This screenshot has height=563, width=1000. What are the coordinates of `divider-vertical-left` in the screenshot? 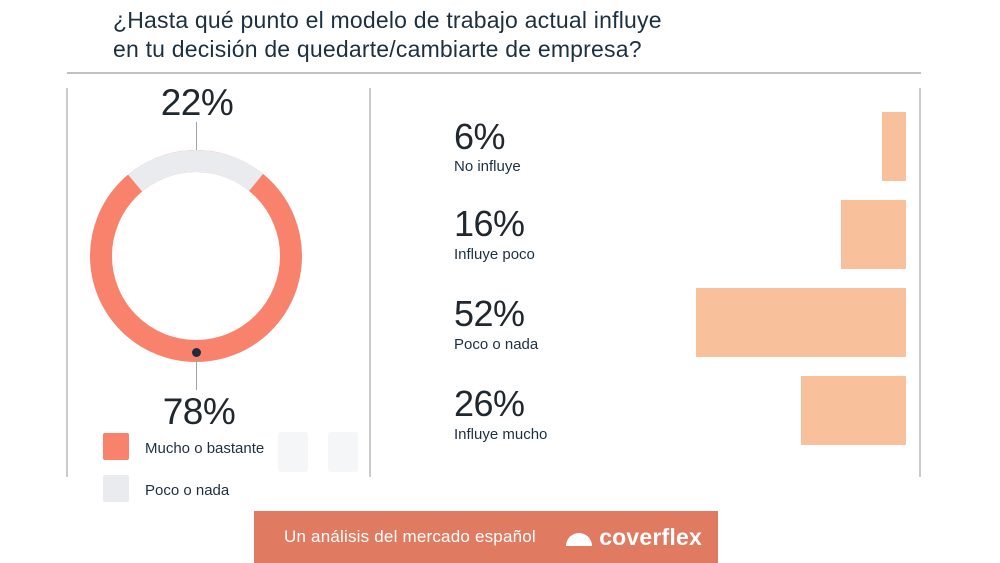 It's located at (67, 282).